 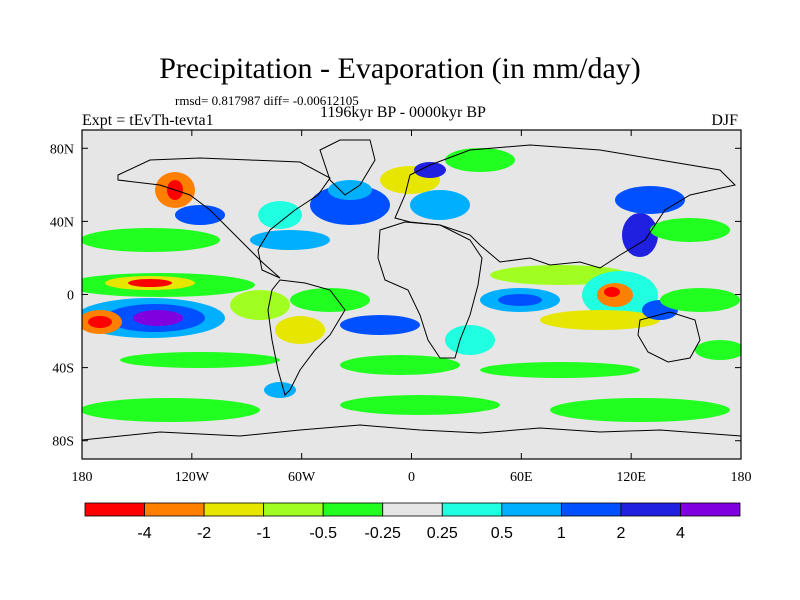 What do you see at coordinates (680, 533) in the screenshot?
I see `colorbar-label: 4` at bounding box center [680, 533].